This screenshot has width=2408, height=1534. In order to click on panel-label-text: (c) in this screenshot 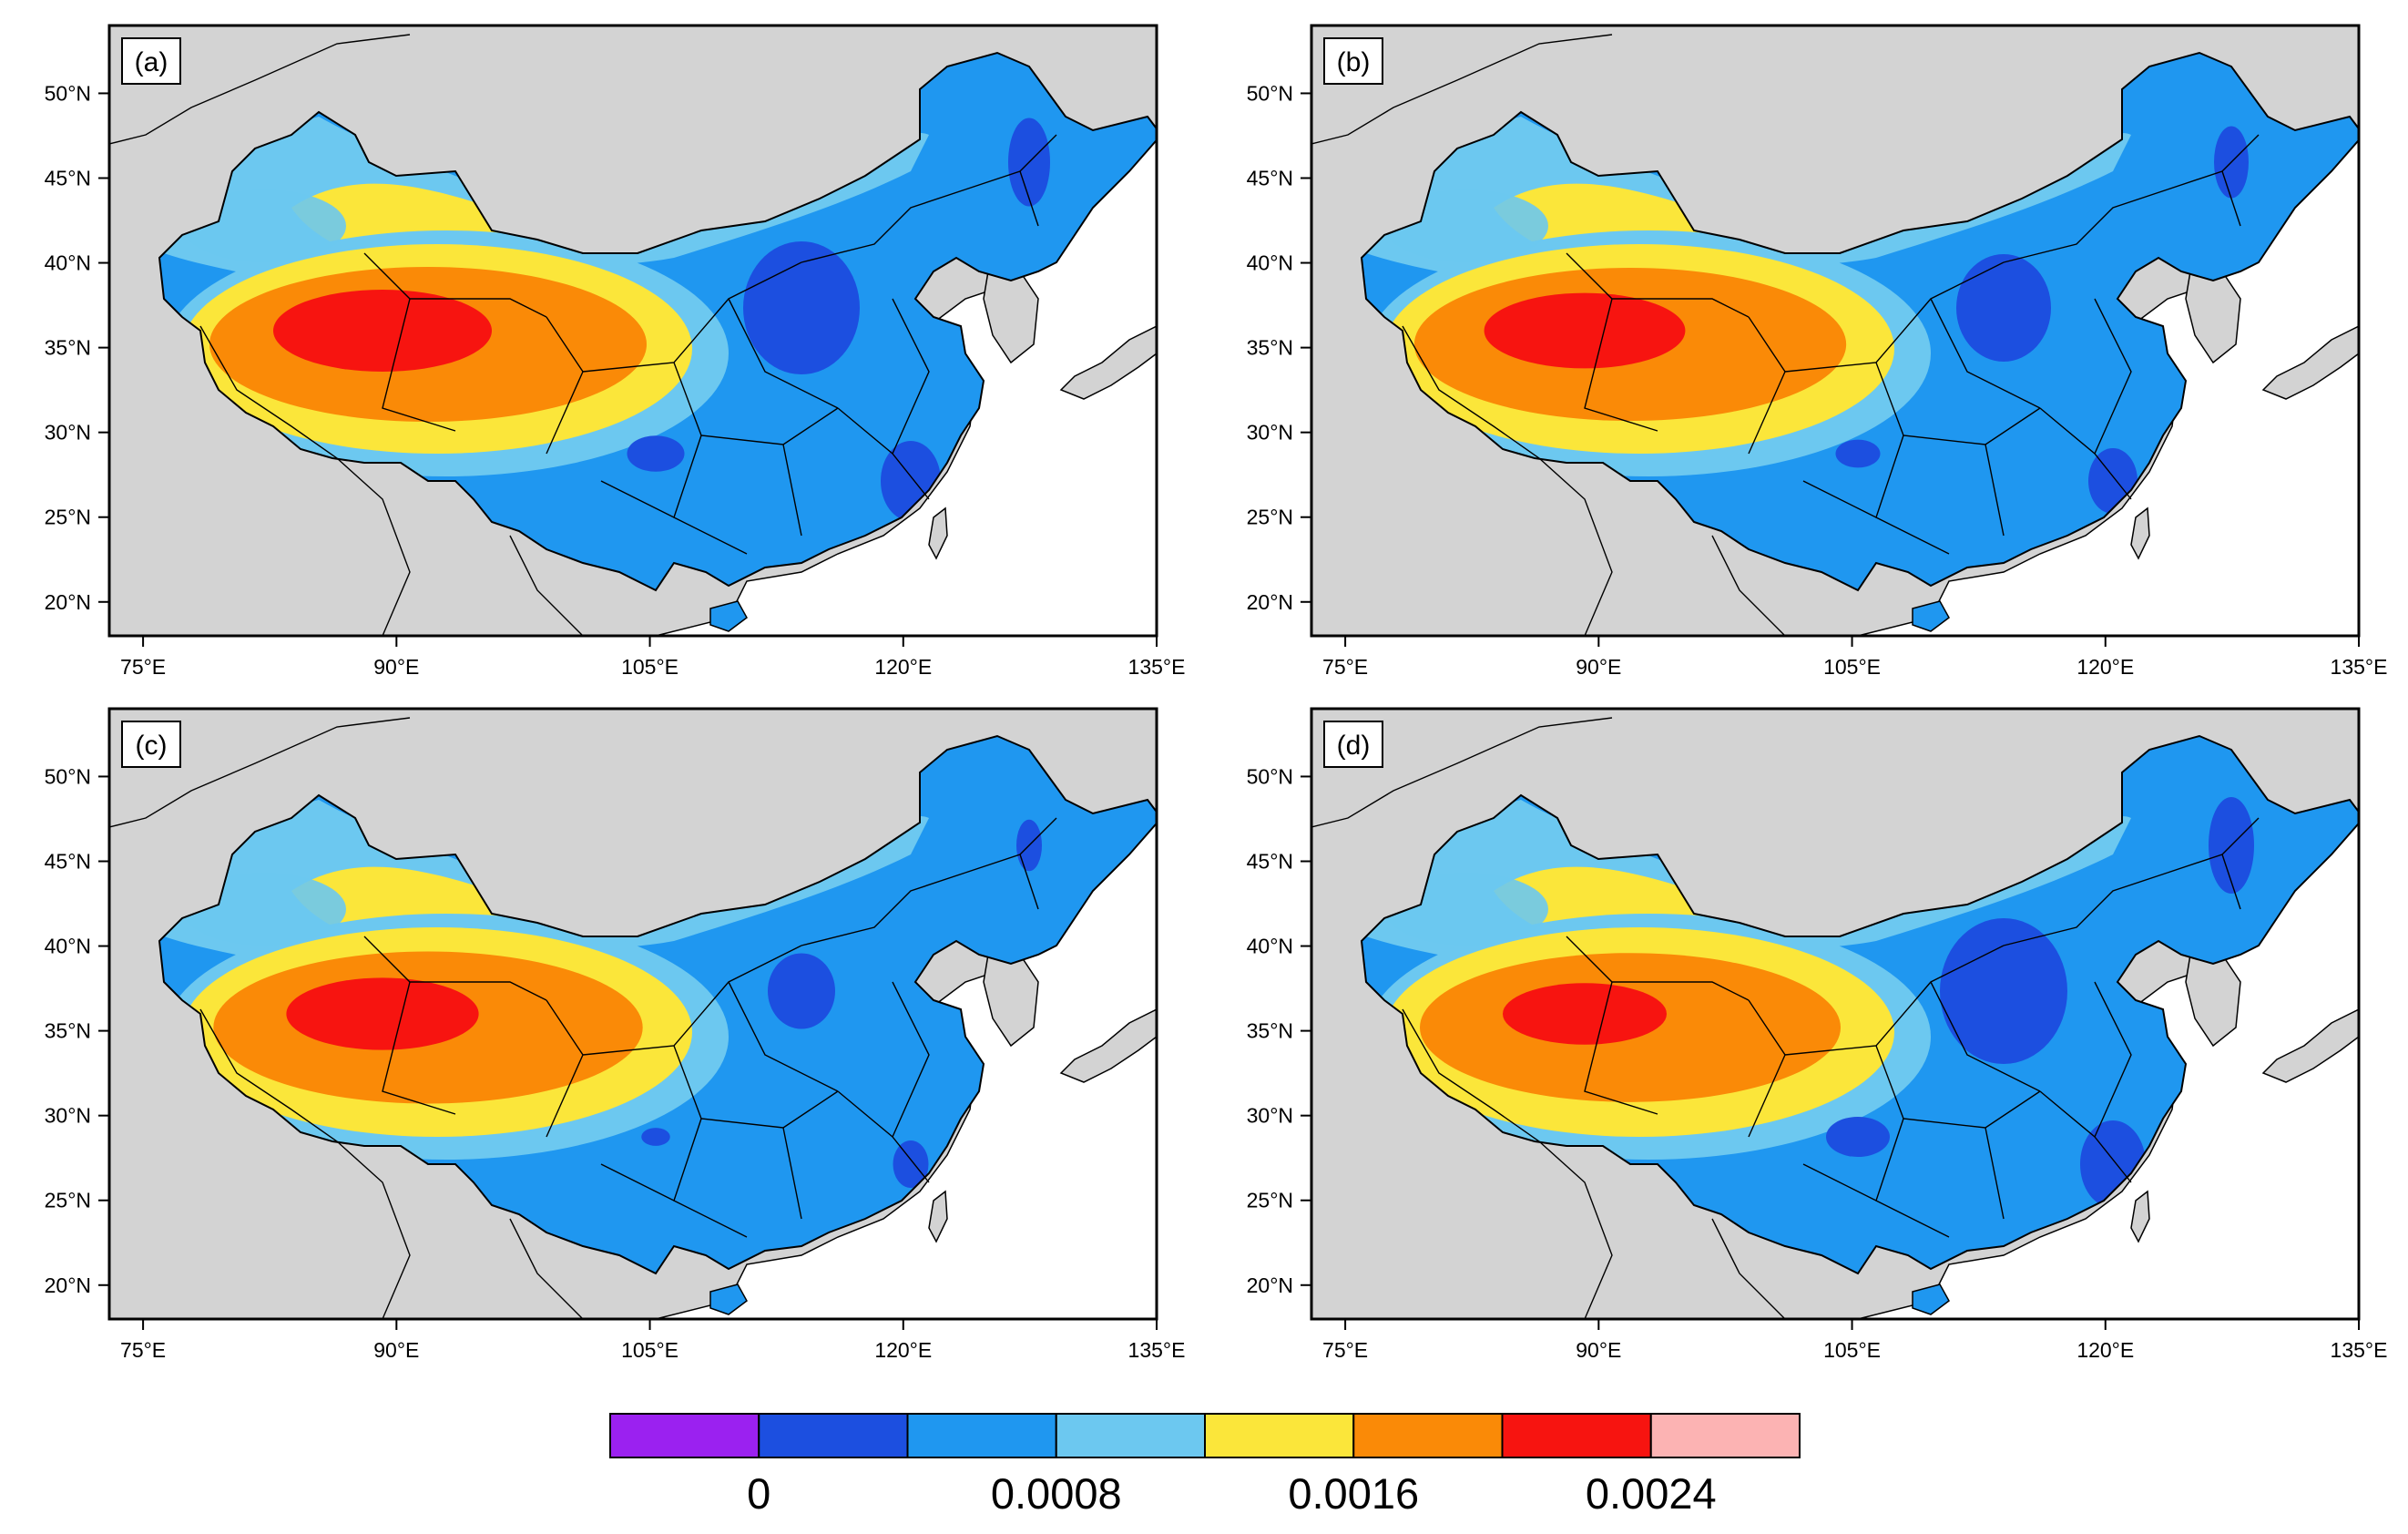, I will do `click(152, 746)`.